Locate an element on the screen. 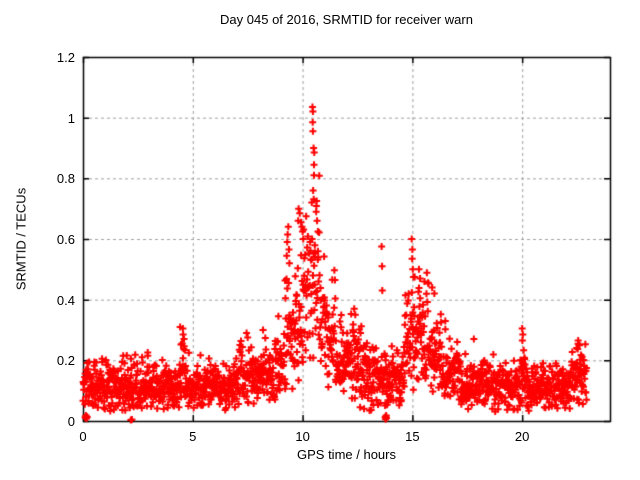 The height and width of the screenshot is (480, 640). x-tick-label: 5 is located at coordinates (193, 436).